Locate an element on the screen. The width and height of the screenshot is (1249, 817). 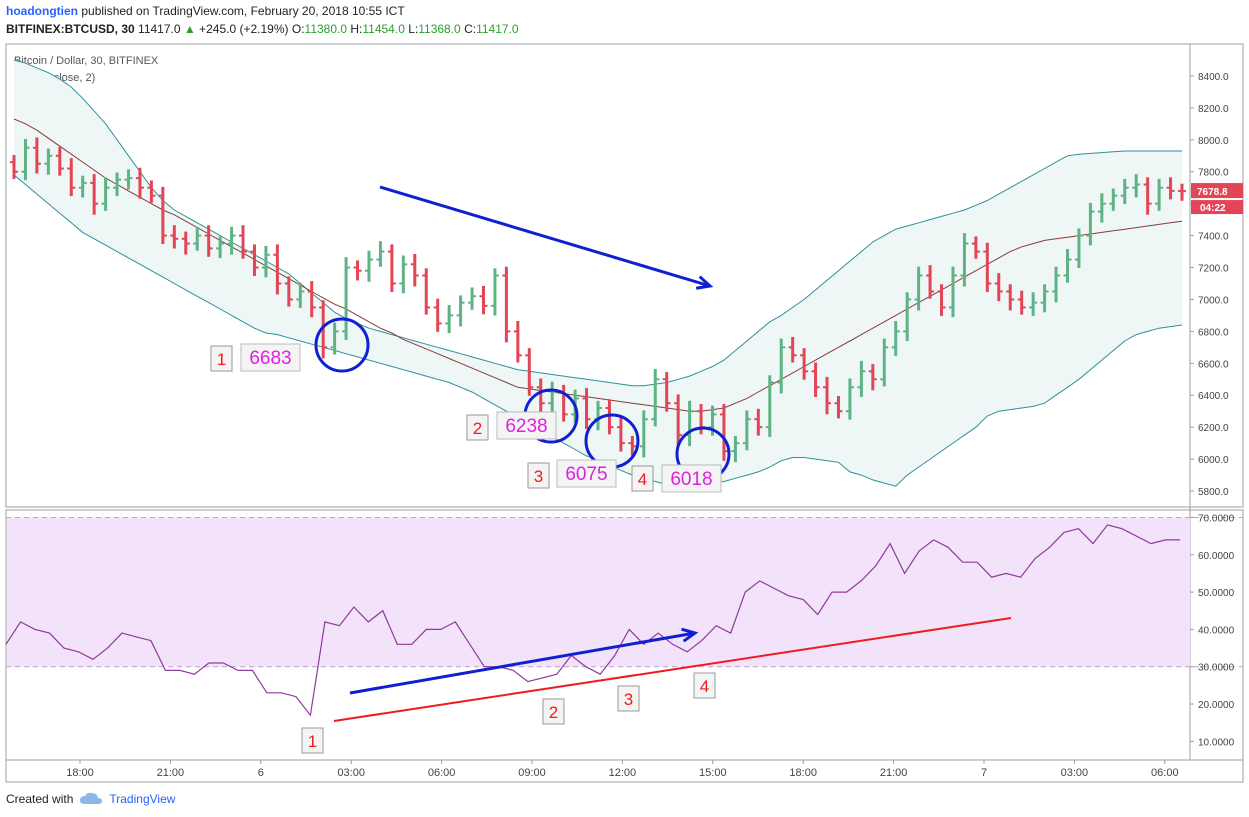
price-pane-title: Bitcoin / Dollar, 30, BITFINEX is located at coordinates (86, 61).